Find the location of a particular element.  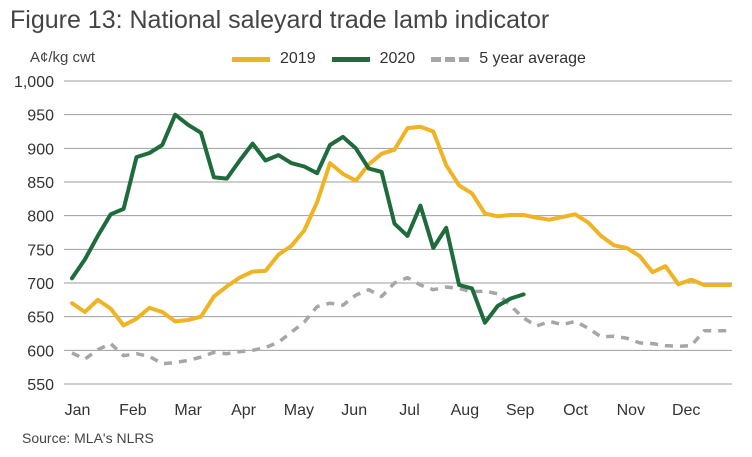

x-tick-label-jan: Jan is located at coordinates (78, 410).